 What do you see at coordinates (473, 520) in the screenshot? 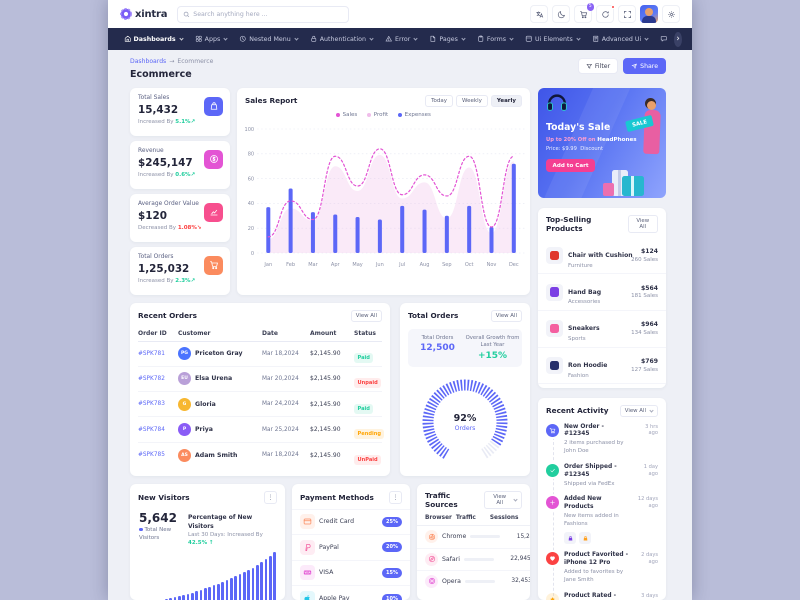
I see `traffic-table-header: Browser Traffic Sessions` at bounding box center [473, 520].